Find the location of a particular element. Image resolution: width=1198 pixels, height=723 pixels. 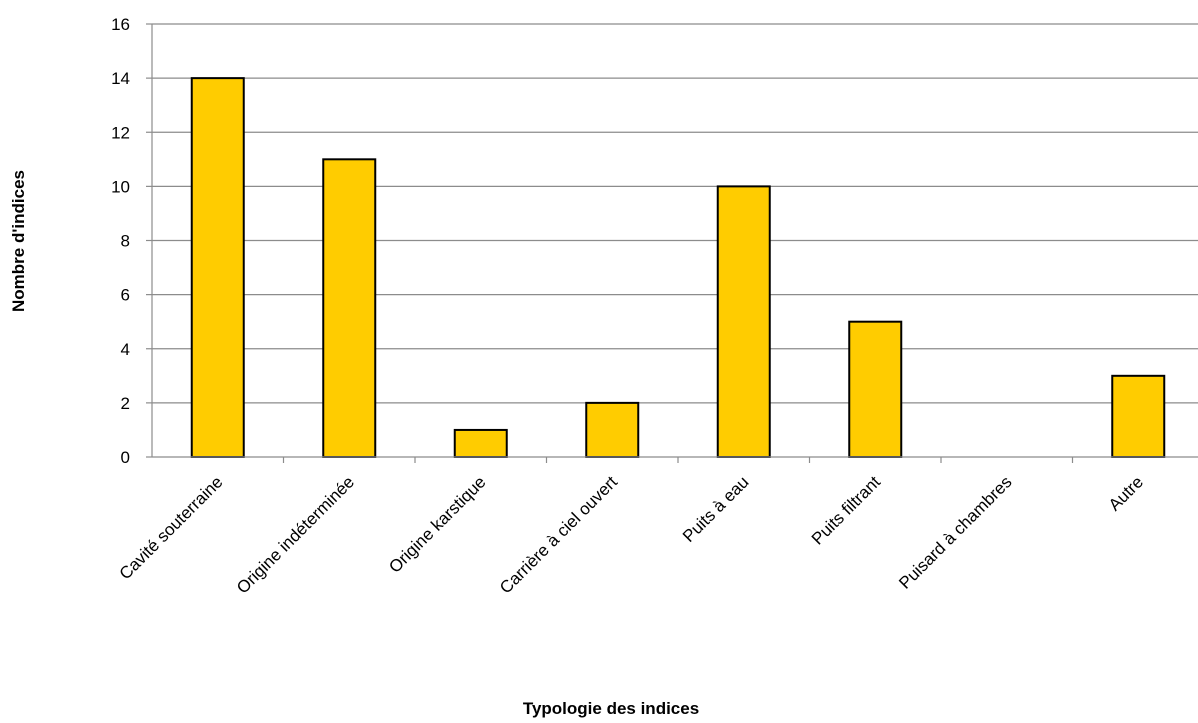

x-tick-label: Autre is located at coordinates (1126, 493).